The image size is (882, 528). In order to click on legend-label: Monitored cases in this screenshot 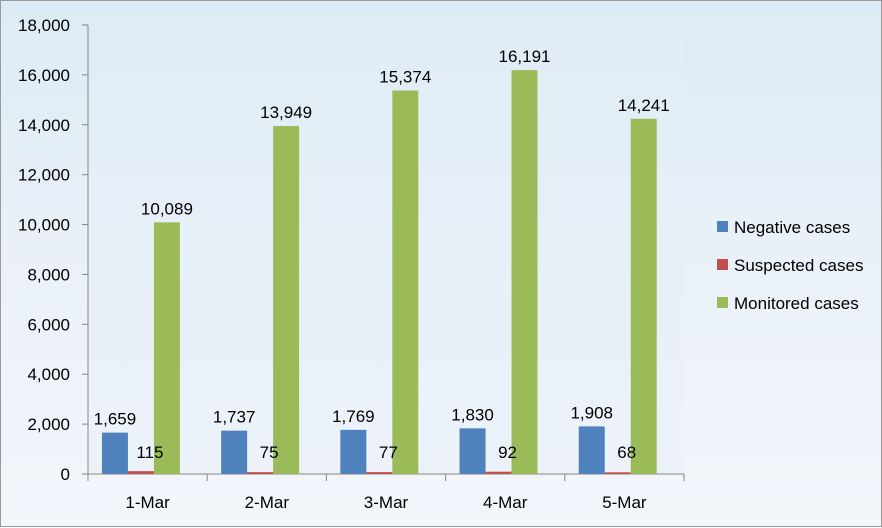, I will do `click(796, 303)`.